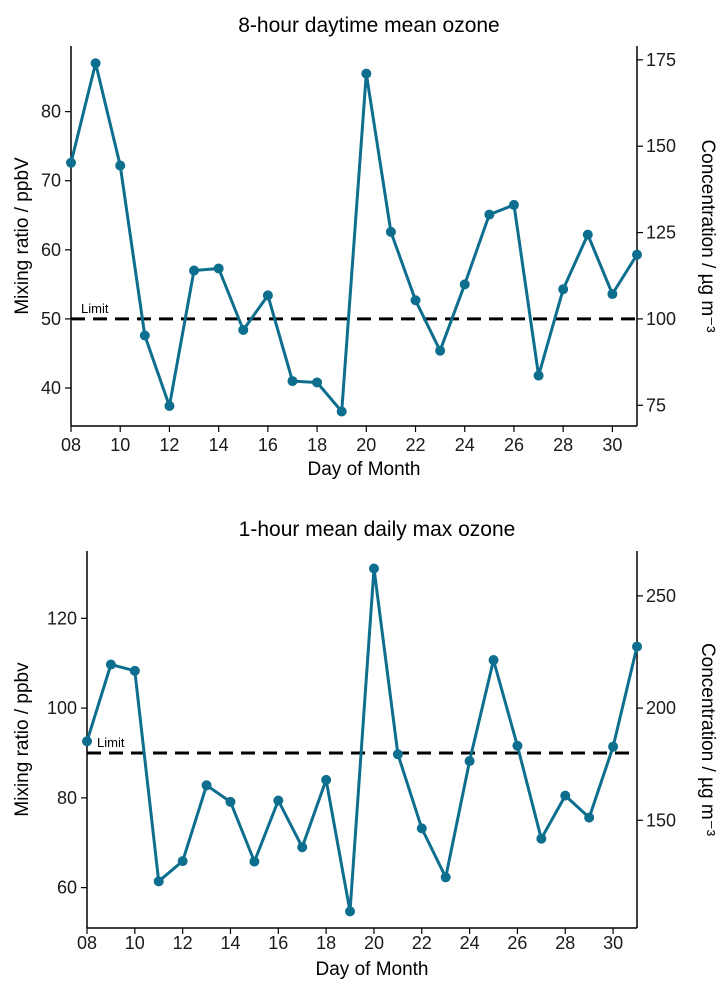  Describe the element at coordinates (51, 319) in the screenshot. I see `y-tick-label: 50` at that location.